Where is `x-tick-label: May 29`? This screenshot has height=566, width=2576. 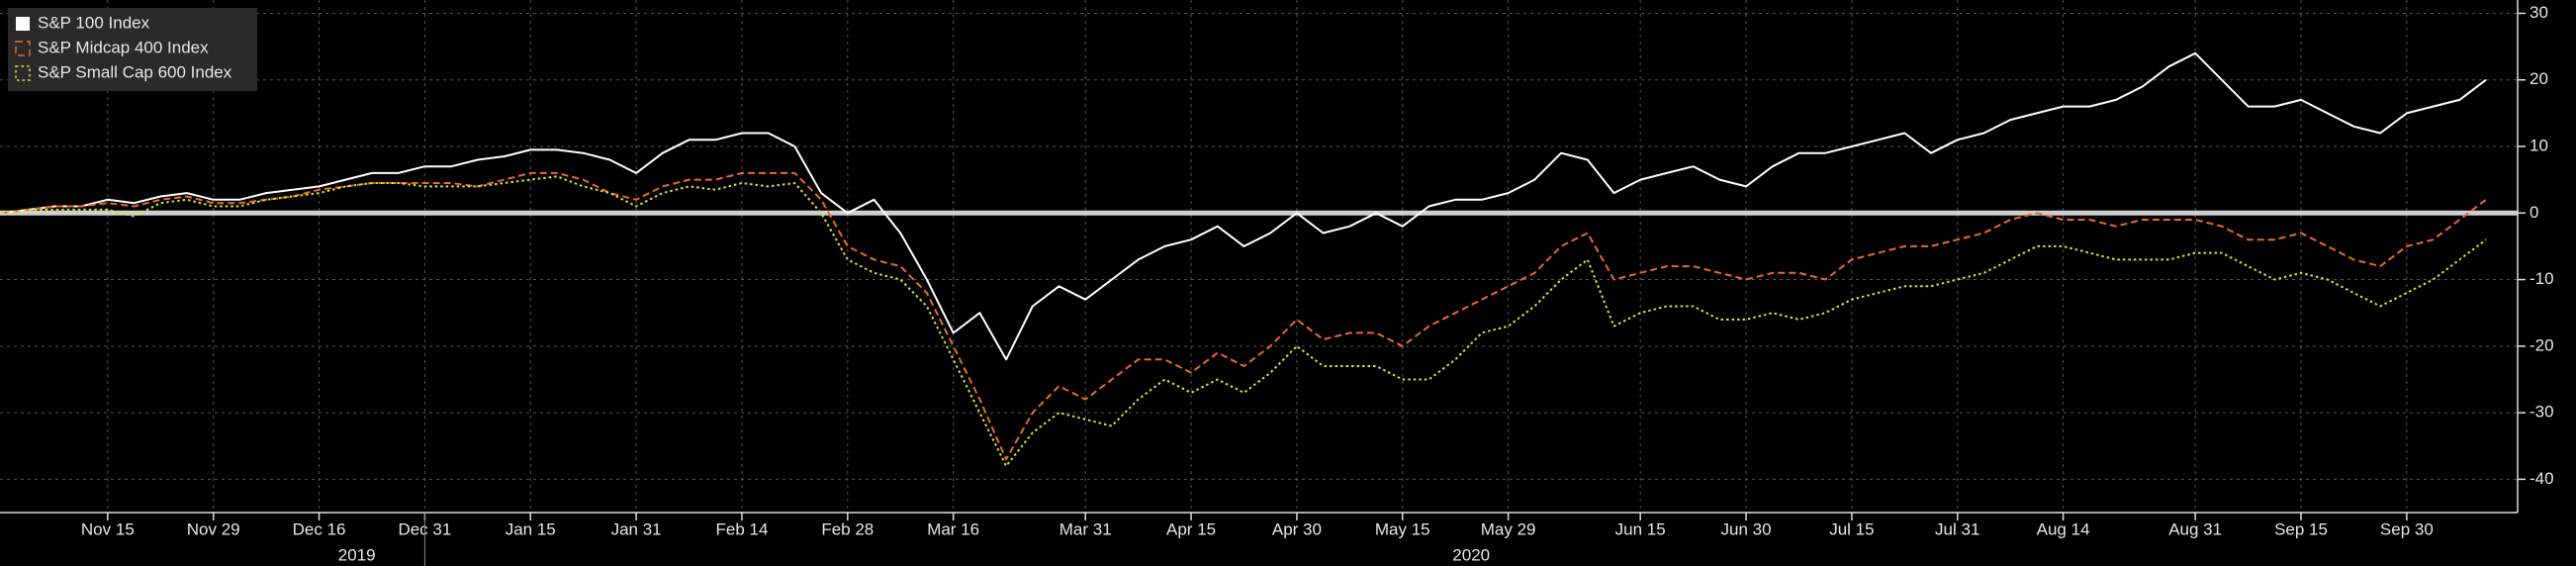
x-tick-label: May 29 is located at coordinates (1508, 528).